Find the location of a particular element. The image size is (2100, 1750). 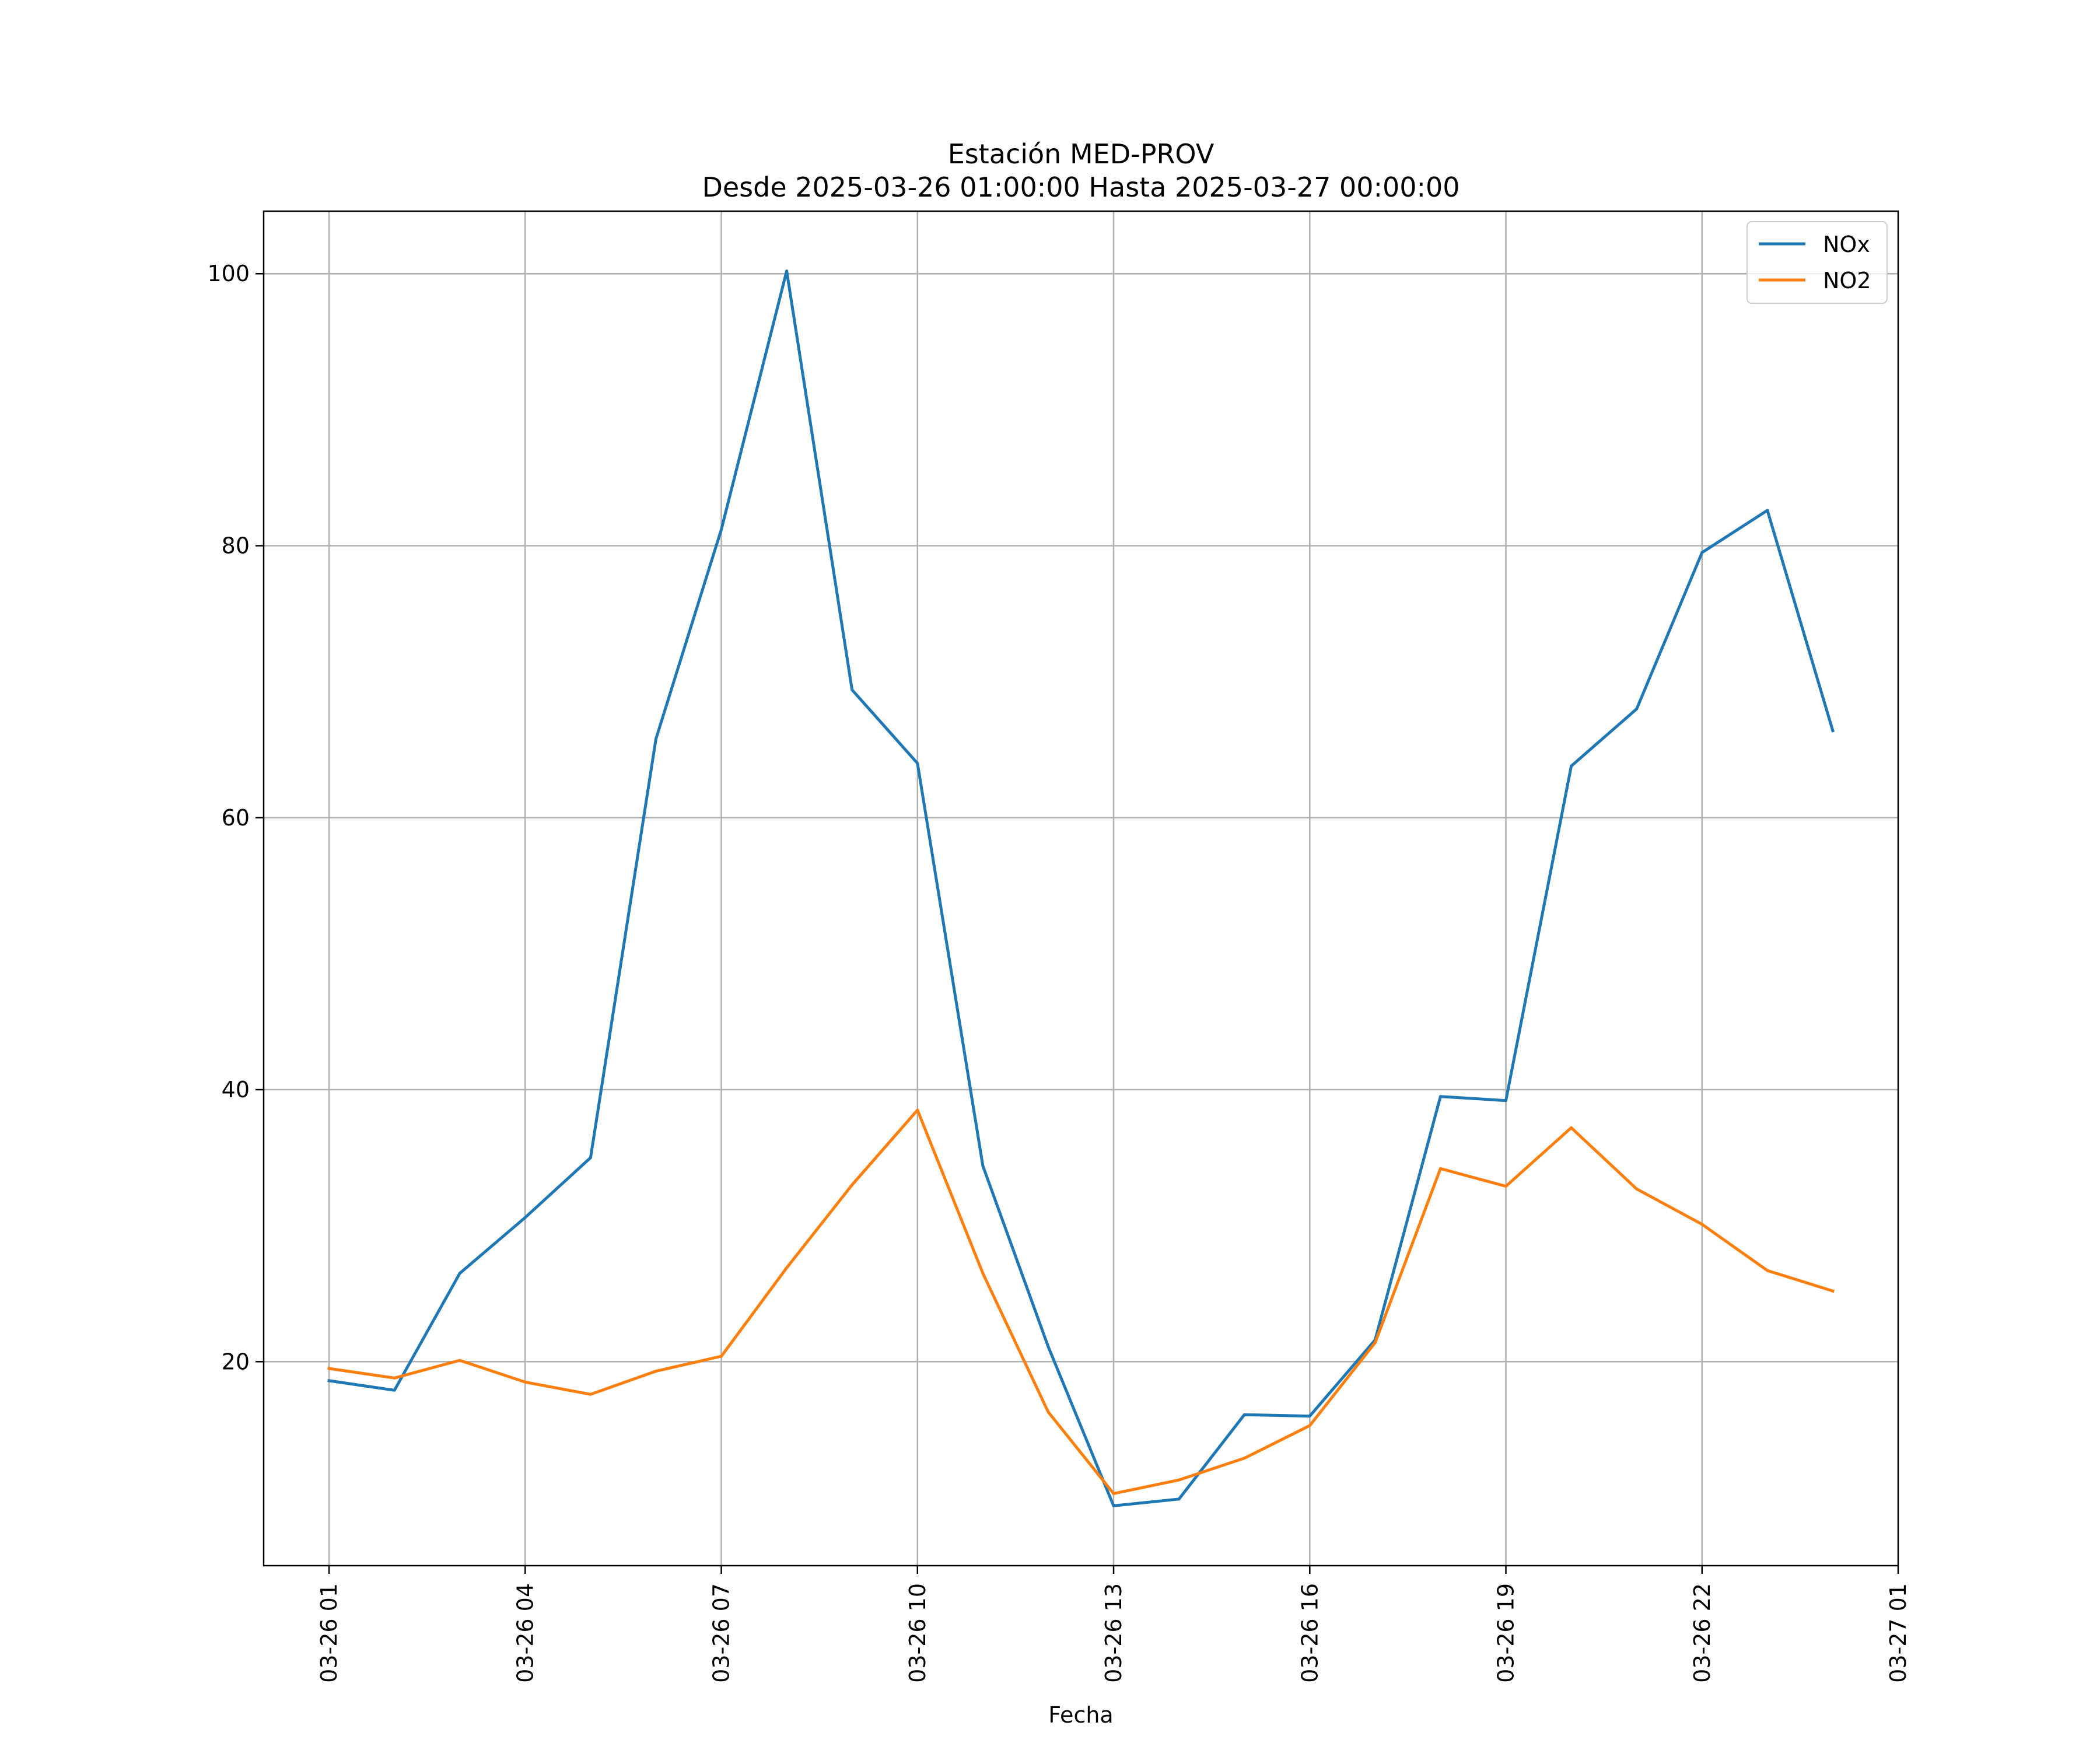

x-tick-label: 03-26 04 is located at coordinates (525, 1633).